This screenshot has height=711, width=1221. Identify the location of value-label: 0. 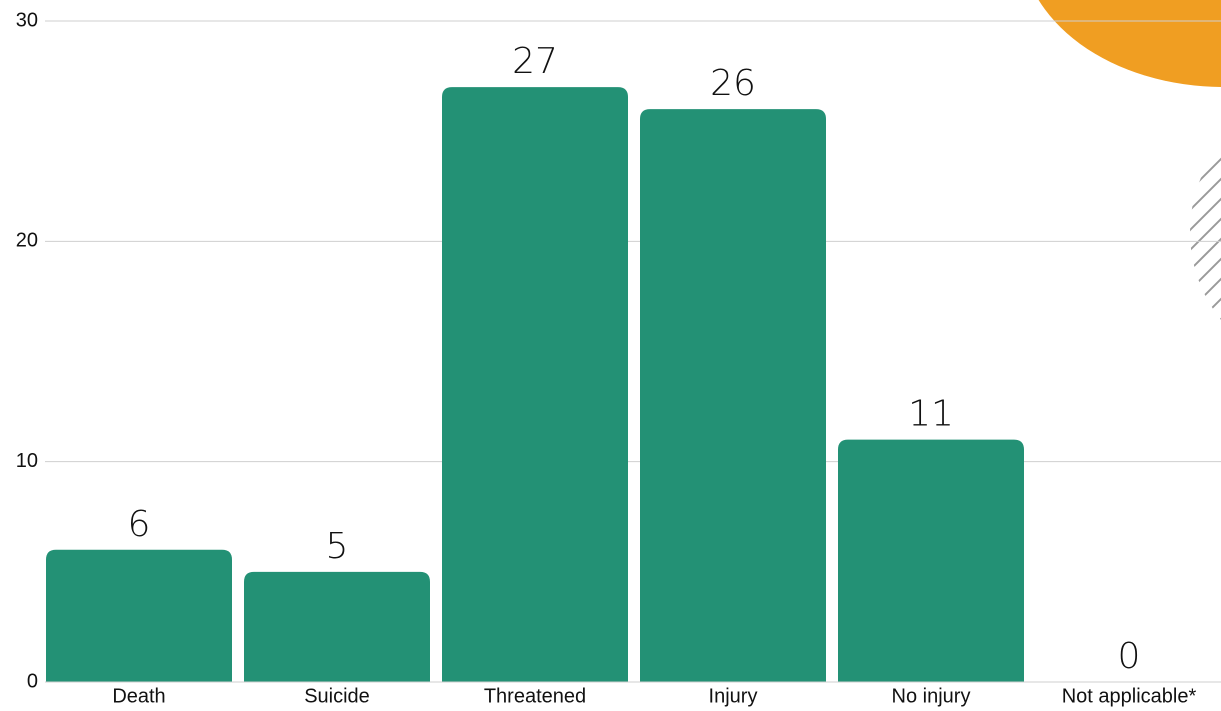
(1129, 656).